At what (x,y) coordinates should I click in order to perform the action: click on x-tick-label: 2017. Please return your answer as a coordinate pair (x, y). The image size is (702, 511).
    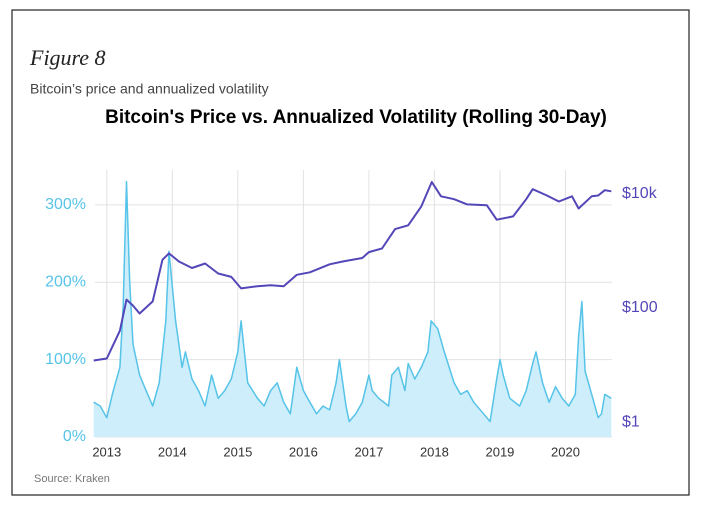
    Looking at the image, I should click on (368, 451).